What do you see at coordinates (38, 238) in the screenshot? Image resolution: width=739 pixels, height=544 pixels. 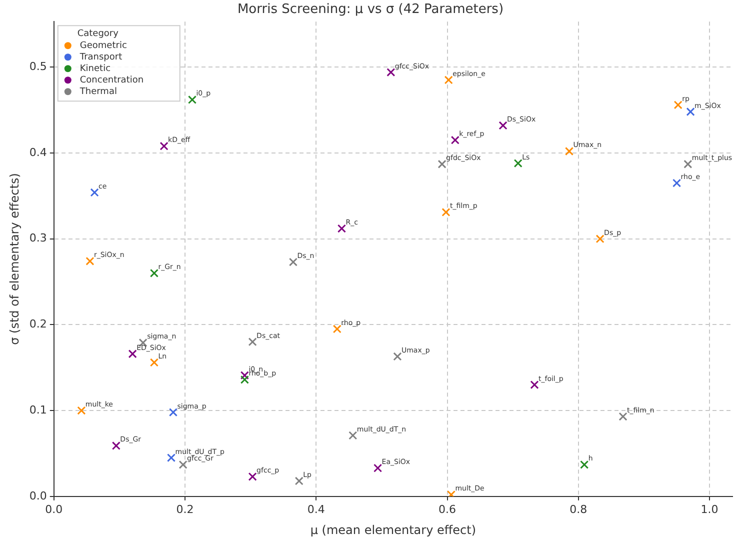 I see `y-tick-label: 0.3` at bounding box center [38, 238].